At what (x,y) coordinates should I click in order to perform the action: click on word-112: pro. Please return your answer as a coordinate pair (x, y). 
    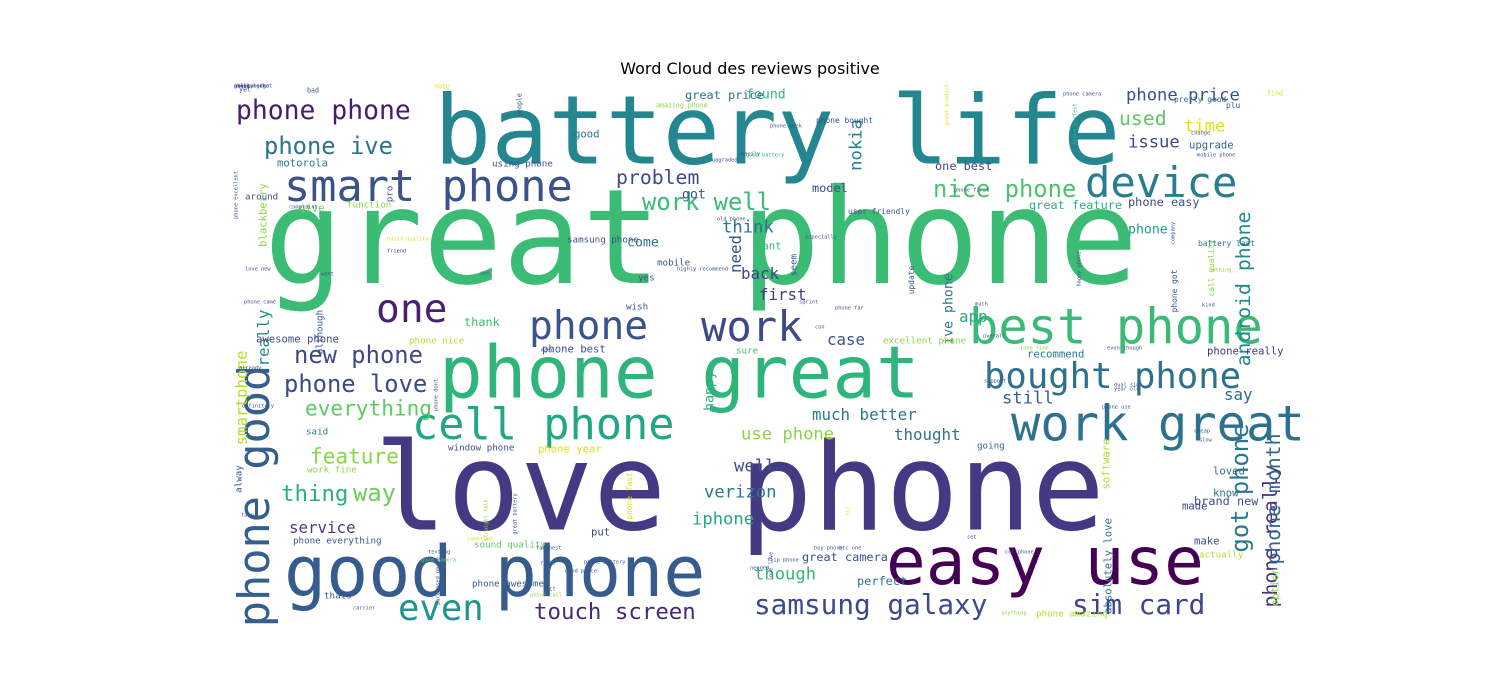
    Looking at the image, I should click on (390, 194).